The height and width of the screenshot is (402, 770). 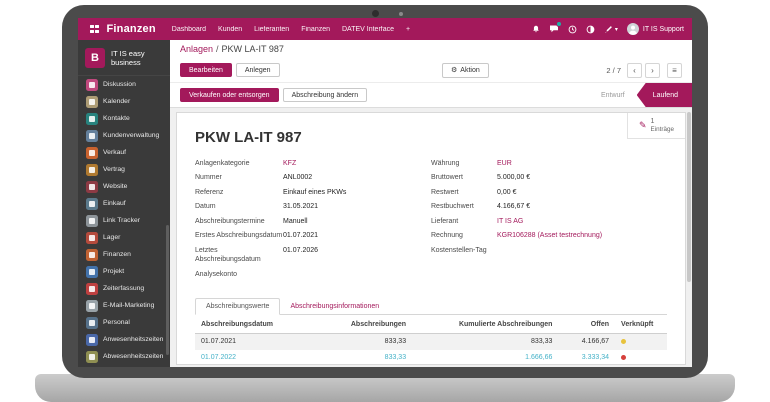 What do you see at coordinates (92, 237) in the screenshot?
I see `lager-icon` at bounding box center [92, 237].